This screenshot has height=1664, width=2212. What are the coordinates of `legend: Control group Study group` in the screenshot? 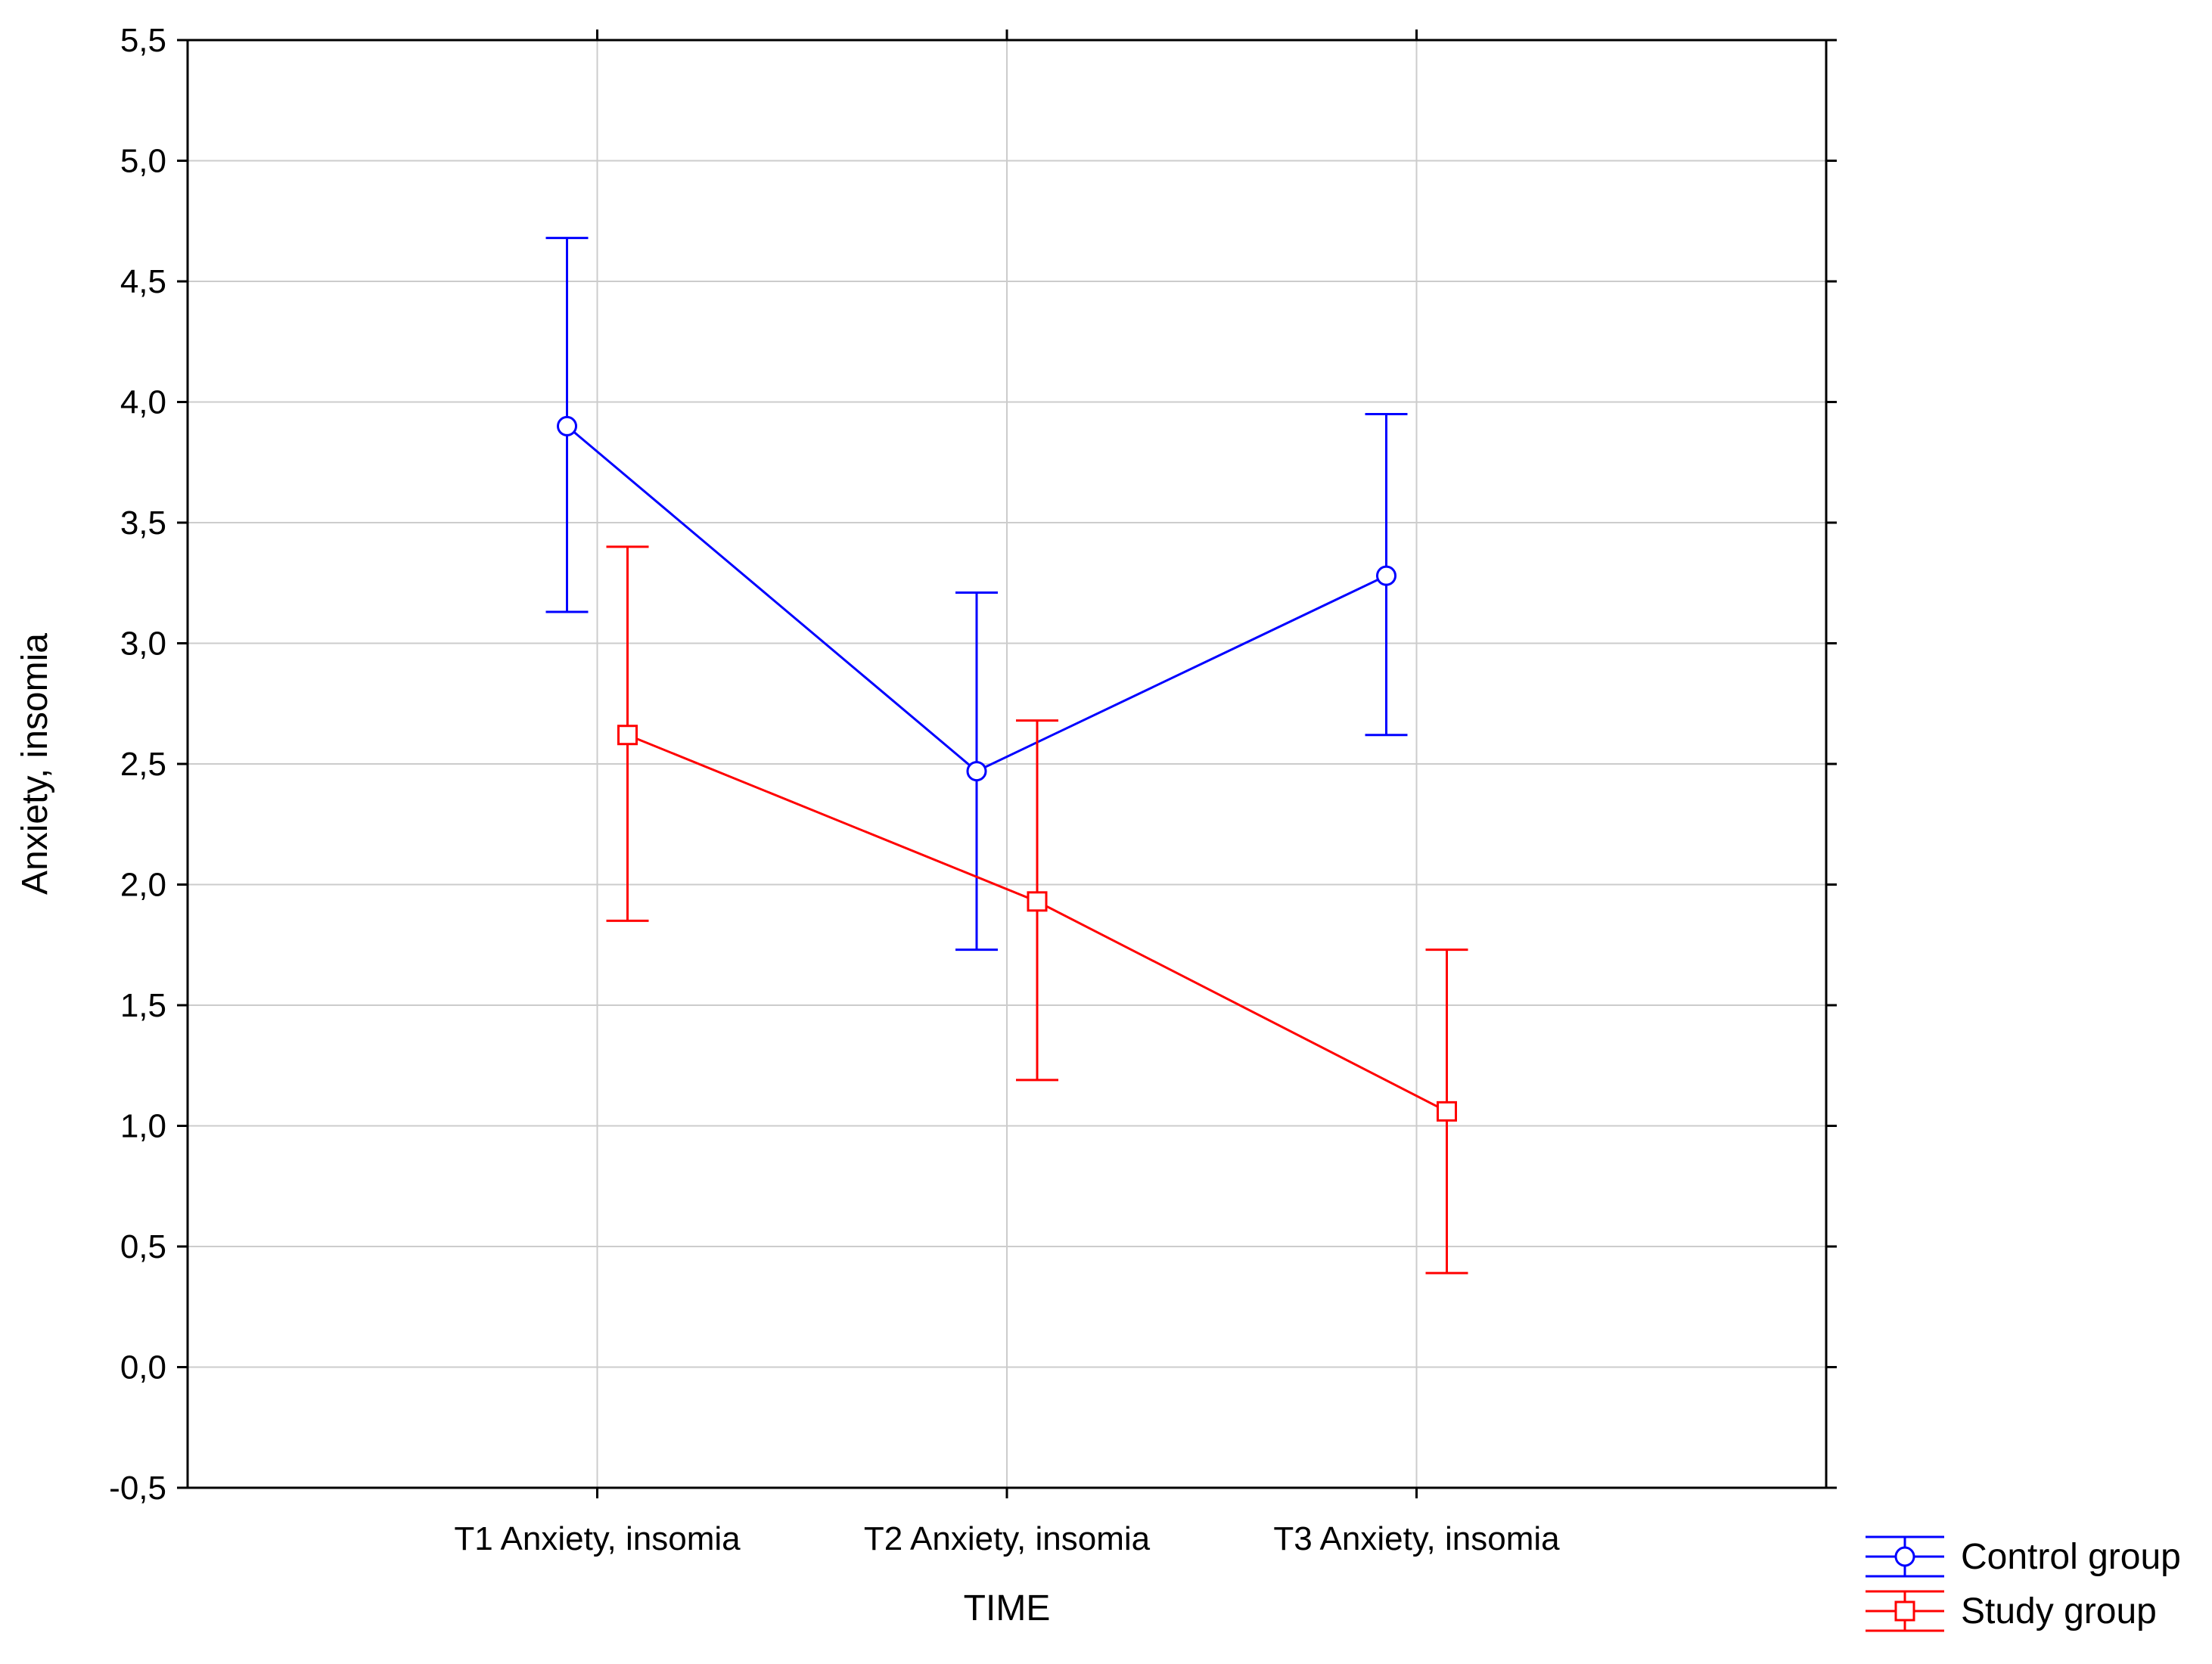 It's located at (2023, 1583).